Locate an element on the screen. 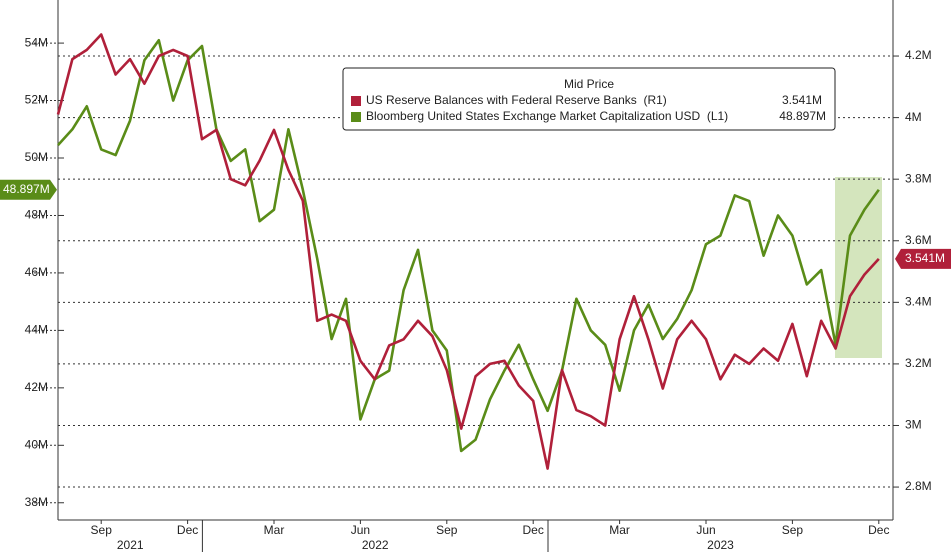  legend-value: 48.897M is located at coordinates (802, 116).